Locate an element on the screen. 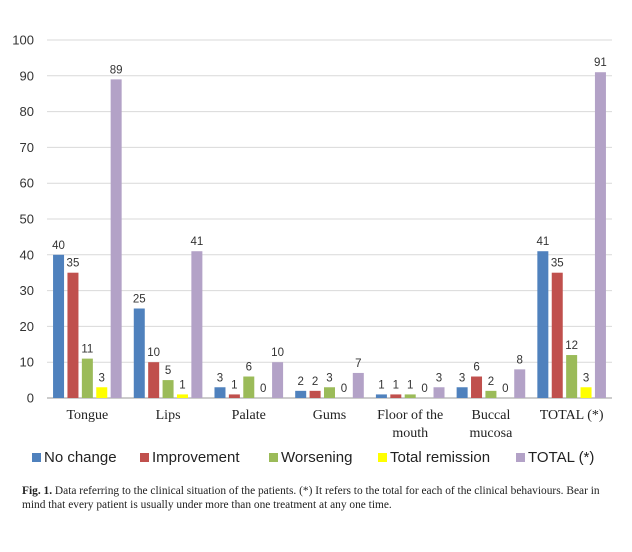 The width and height of the screenshot is (632, 552). legend-label: Total remission is located at coordinates (440, 457).